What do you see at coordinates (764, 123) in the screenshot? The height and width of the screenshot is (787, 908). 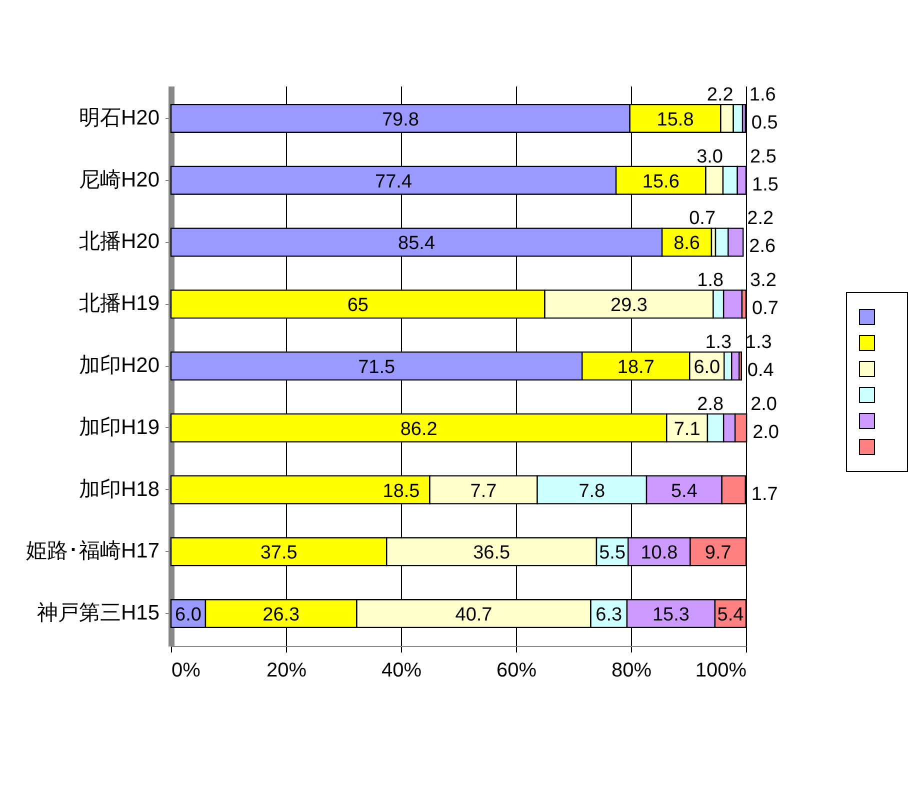 I see `data-label: 0.5` at bounding box center [764, 123].